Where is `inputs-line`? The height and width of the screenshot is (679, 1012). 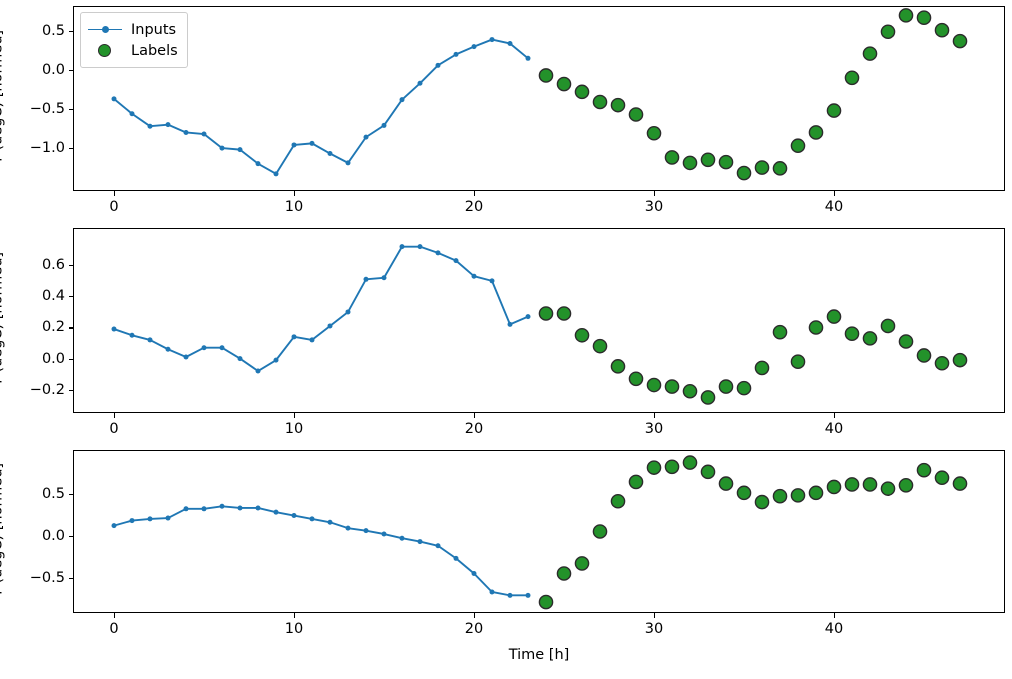
inputs-line is located at coordinates (321, 106).